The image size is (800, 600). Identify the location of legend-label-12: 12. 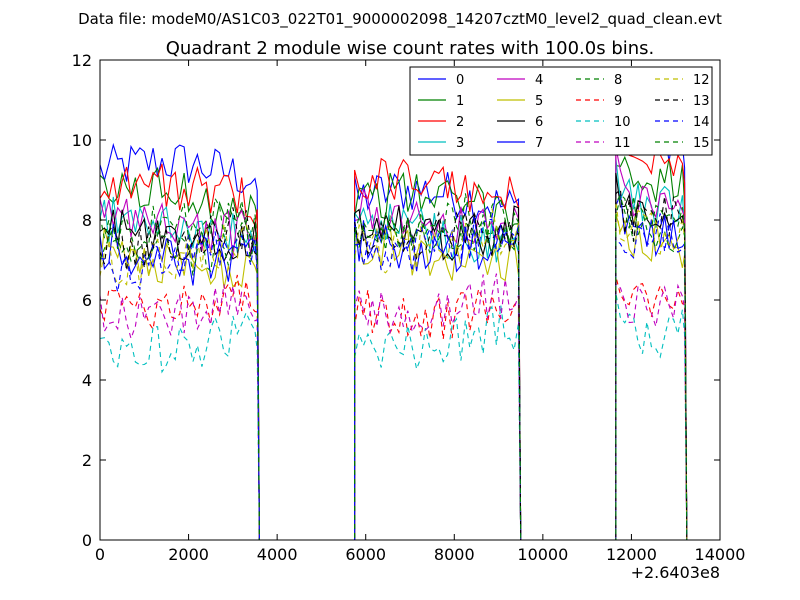
(701, 80).